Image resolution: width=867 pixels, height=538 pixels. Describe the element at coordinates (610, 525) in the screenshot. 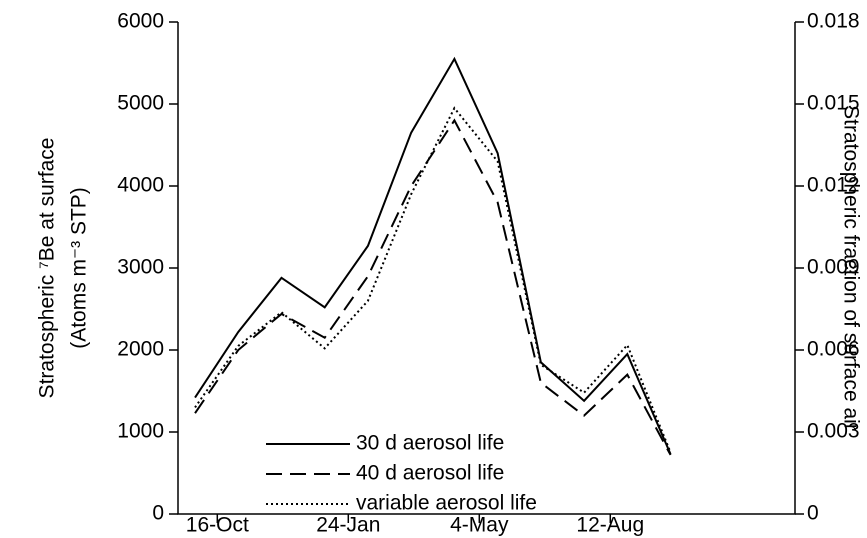

I see `x-tick-label: 12-Aug` at that location.